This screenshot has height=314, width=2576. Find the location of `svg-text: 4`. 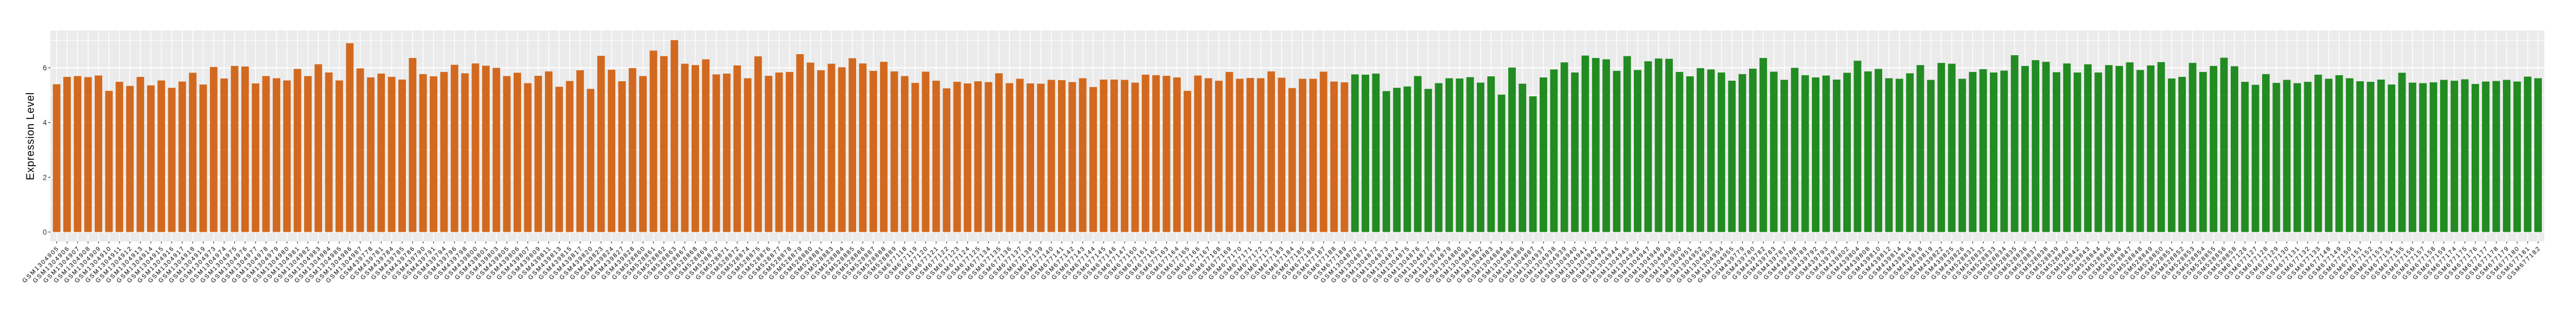

svg-text: 4 is located at coordinates (45, 123).